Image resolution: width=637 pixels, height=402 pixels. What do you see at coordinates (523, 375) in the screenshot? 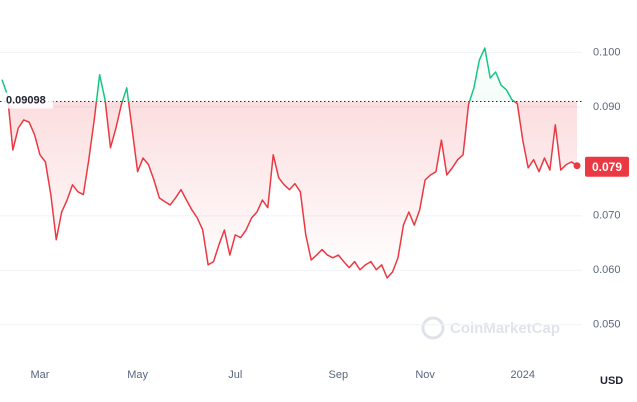
I see `x-tick-label: 2024` at bounding box center [523, 375].